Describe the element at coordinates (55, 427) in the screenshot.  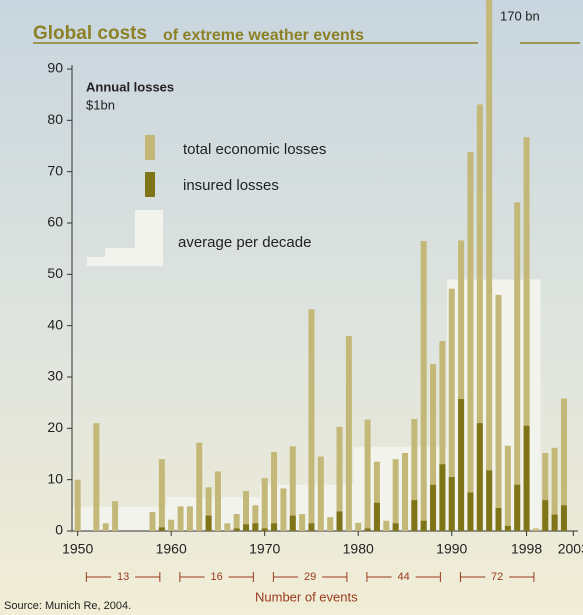
I see `y-tick-label: 20` at that location.